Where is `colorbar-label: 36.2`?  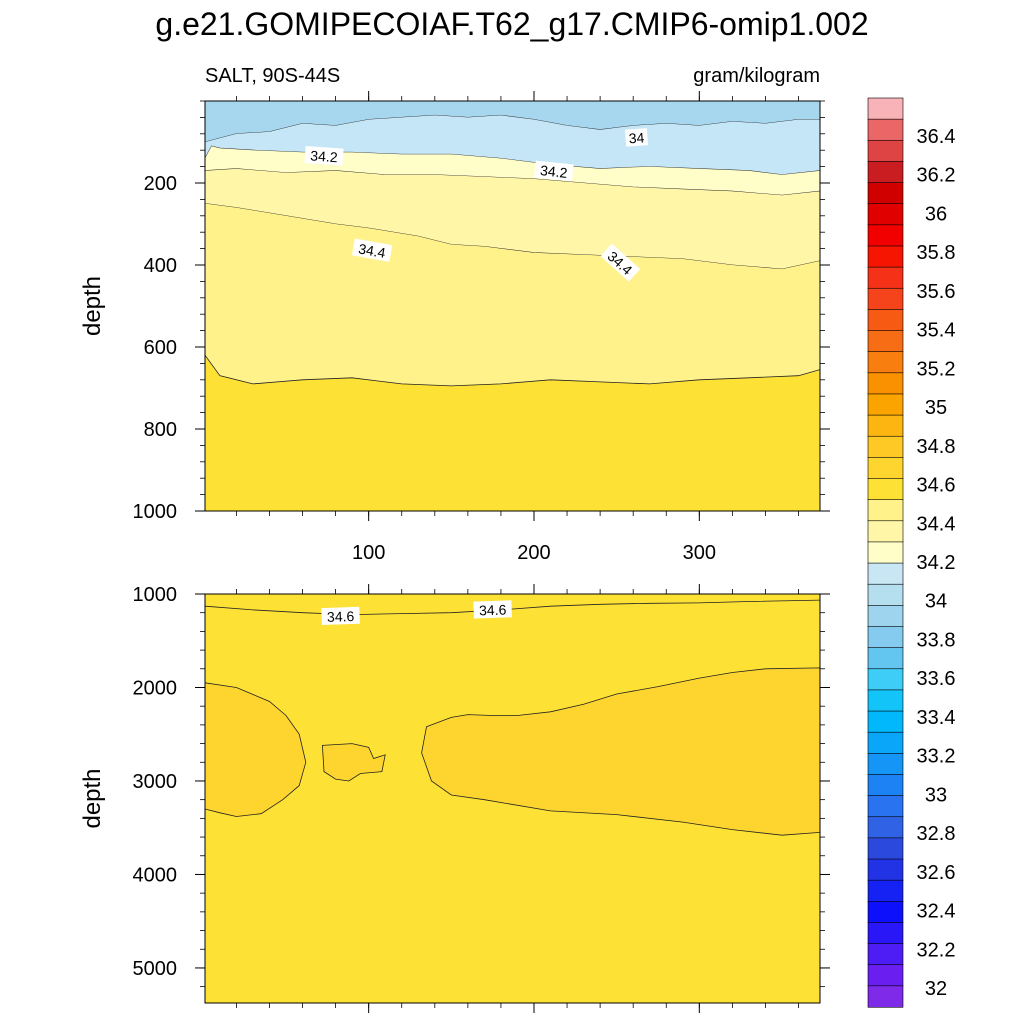
colorbar-label: 36.2 is located at coordinates (936, 176).